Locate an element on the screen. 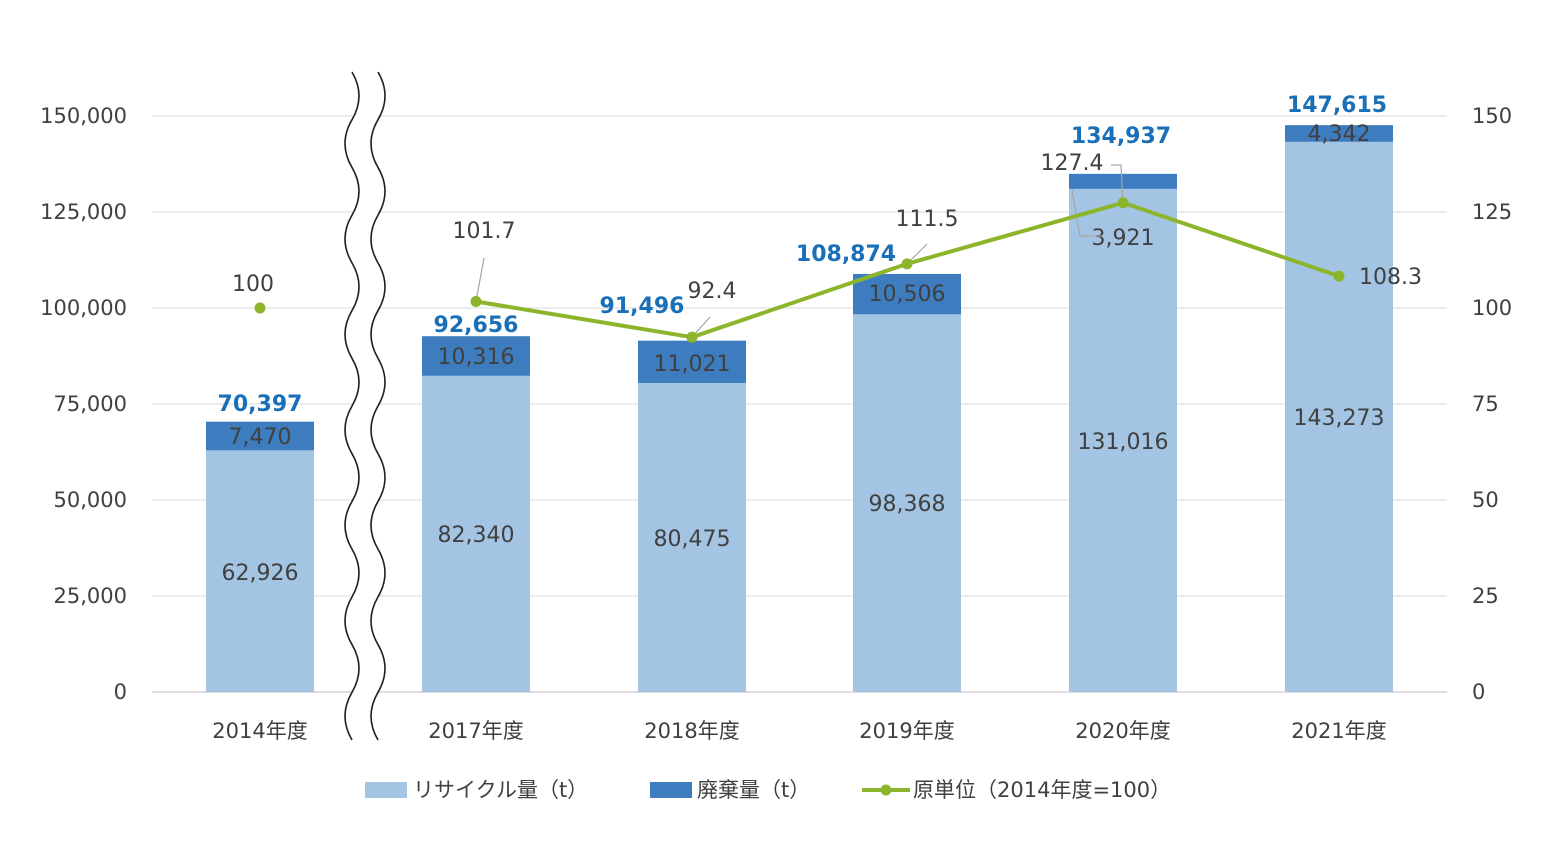 The width and height of the screenshot is (1549, 866). legend: リサイクル量（t） 廃棄量（t） 原単位（2014年度=100） is located at coordinates (768, 790).